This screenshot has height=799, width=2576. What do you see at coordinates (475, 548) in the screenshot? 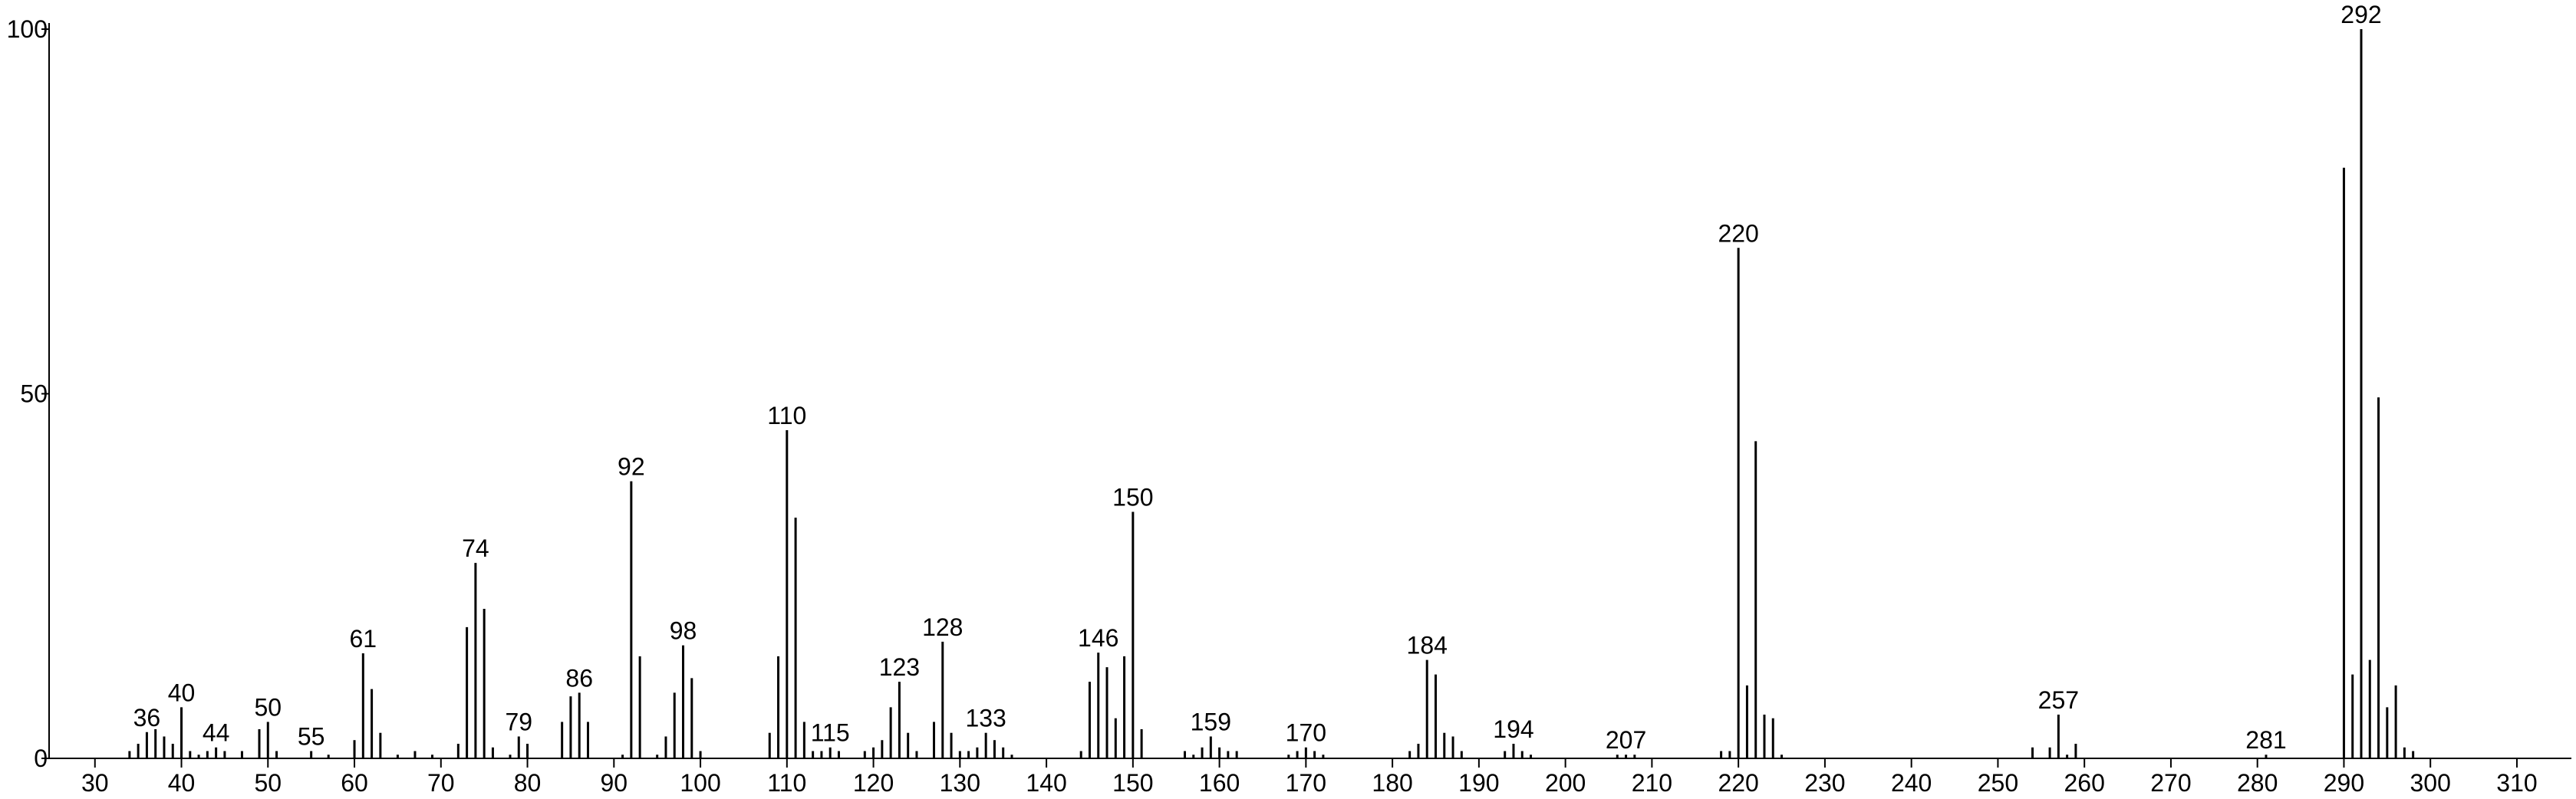
I see `peak-label: 74` at bounding box center [475, 548].